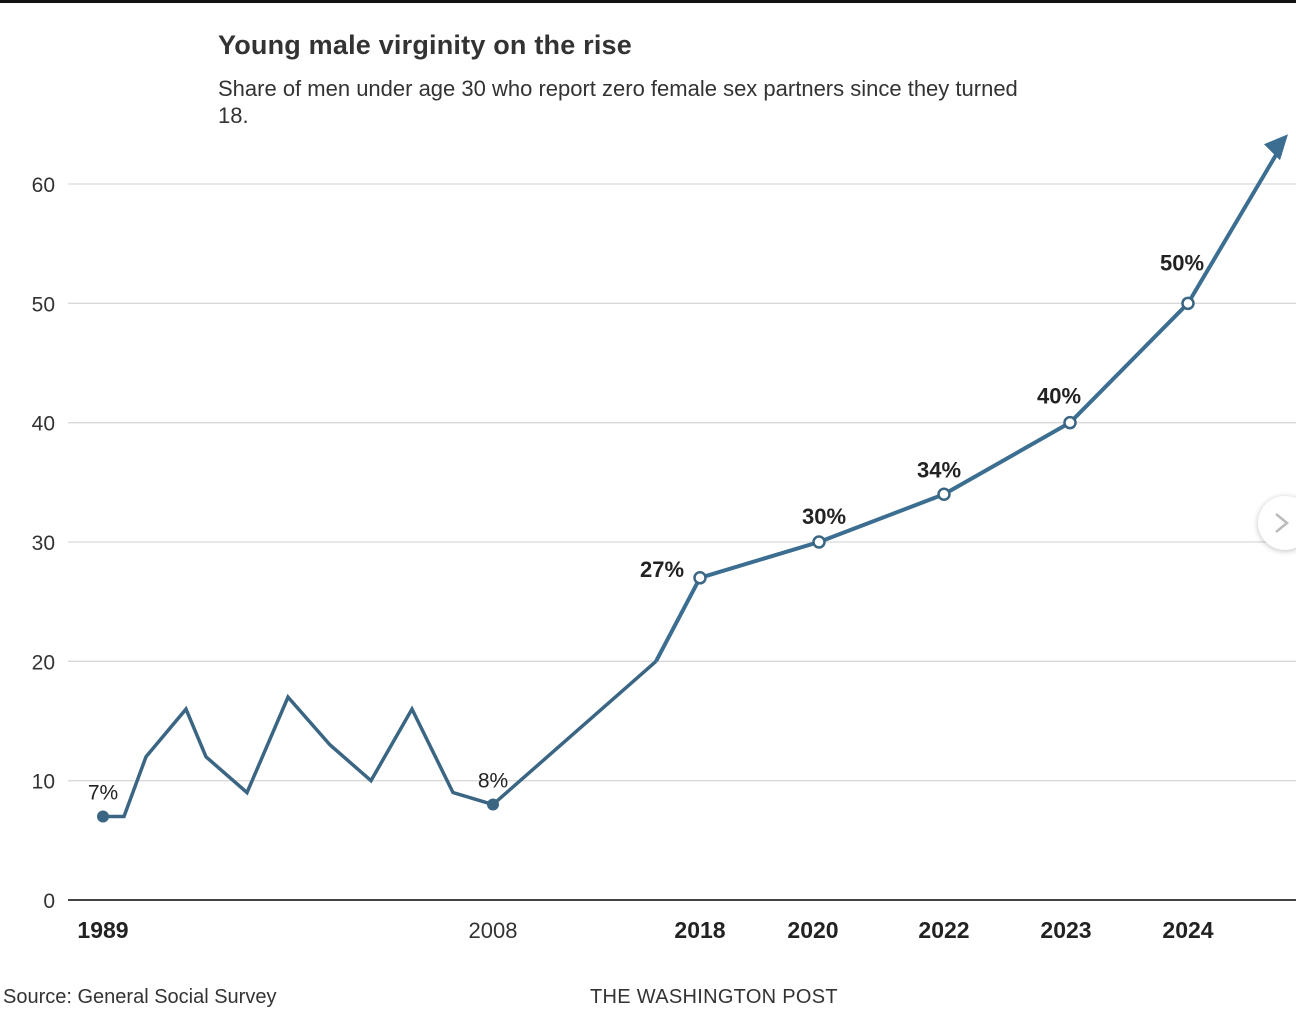 This screenshot has width=1296, height=1035. Describe the element at coordinates (1276, 147) in the screenshot. I see `trend-arrowhead` at that location.